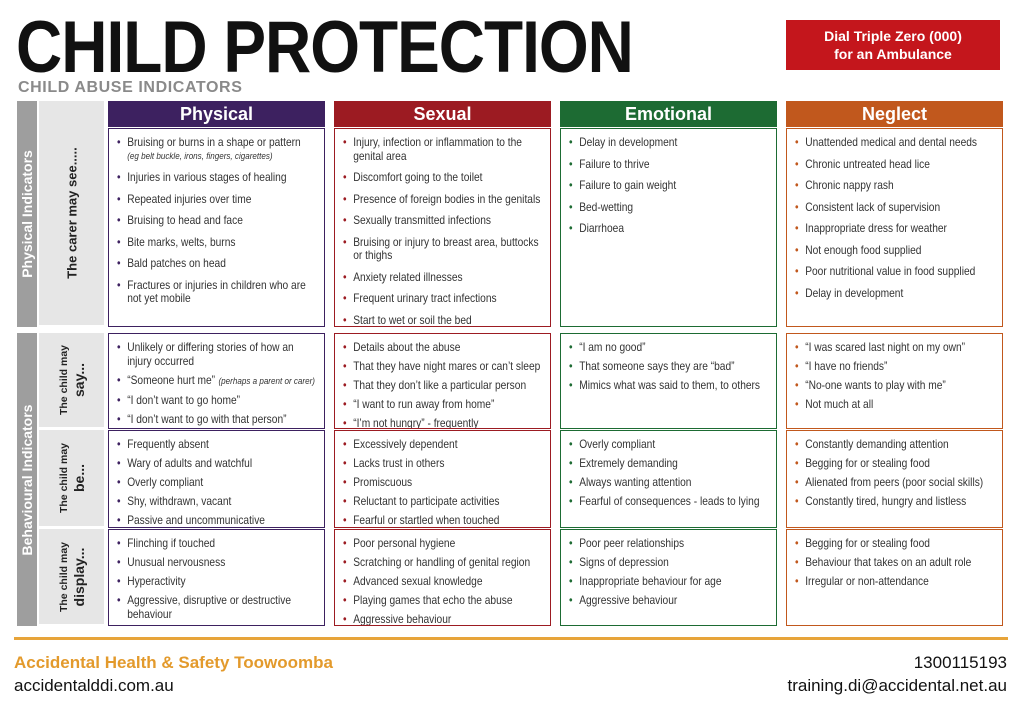 This screenshot has width=1024, height=706. What do you see at coordinates (444, 501) in the screenshot?
I see `list-item: Reluctant to participate activities` at bounding box center [444, 501].